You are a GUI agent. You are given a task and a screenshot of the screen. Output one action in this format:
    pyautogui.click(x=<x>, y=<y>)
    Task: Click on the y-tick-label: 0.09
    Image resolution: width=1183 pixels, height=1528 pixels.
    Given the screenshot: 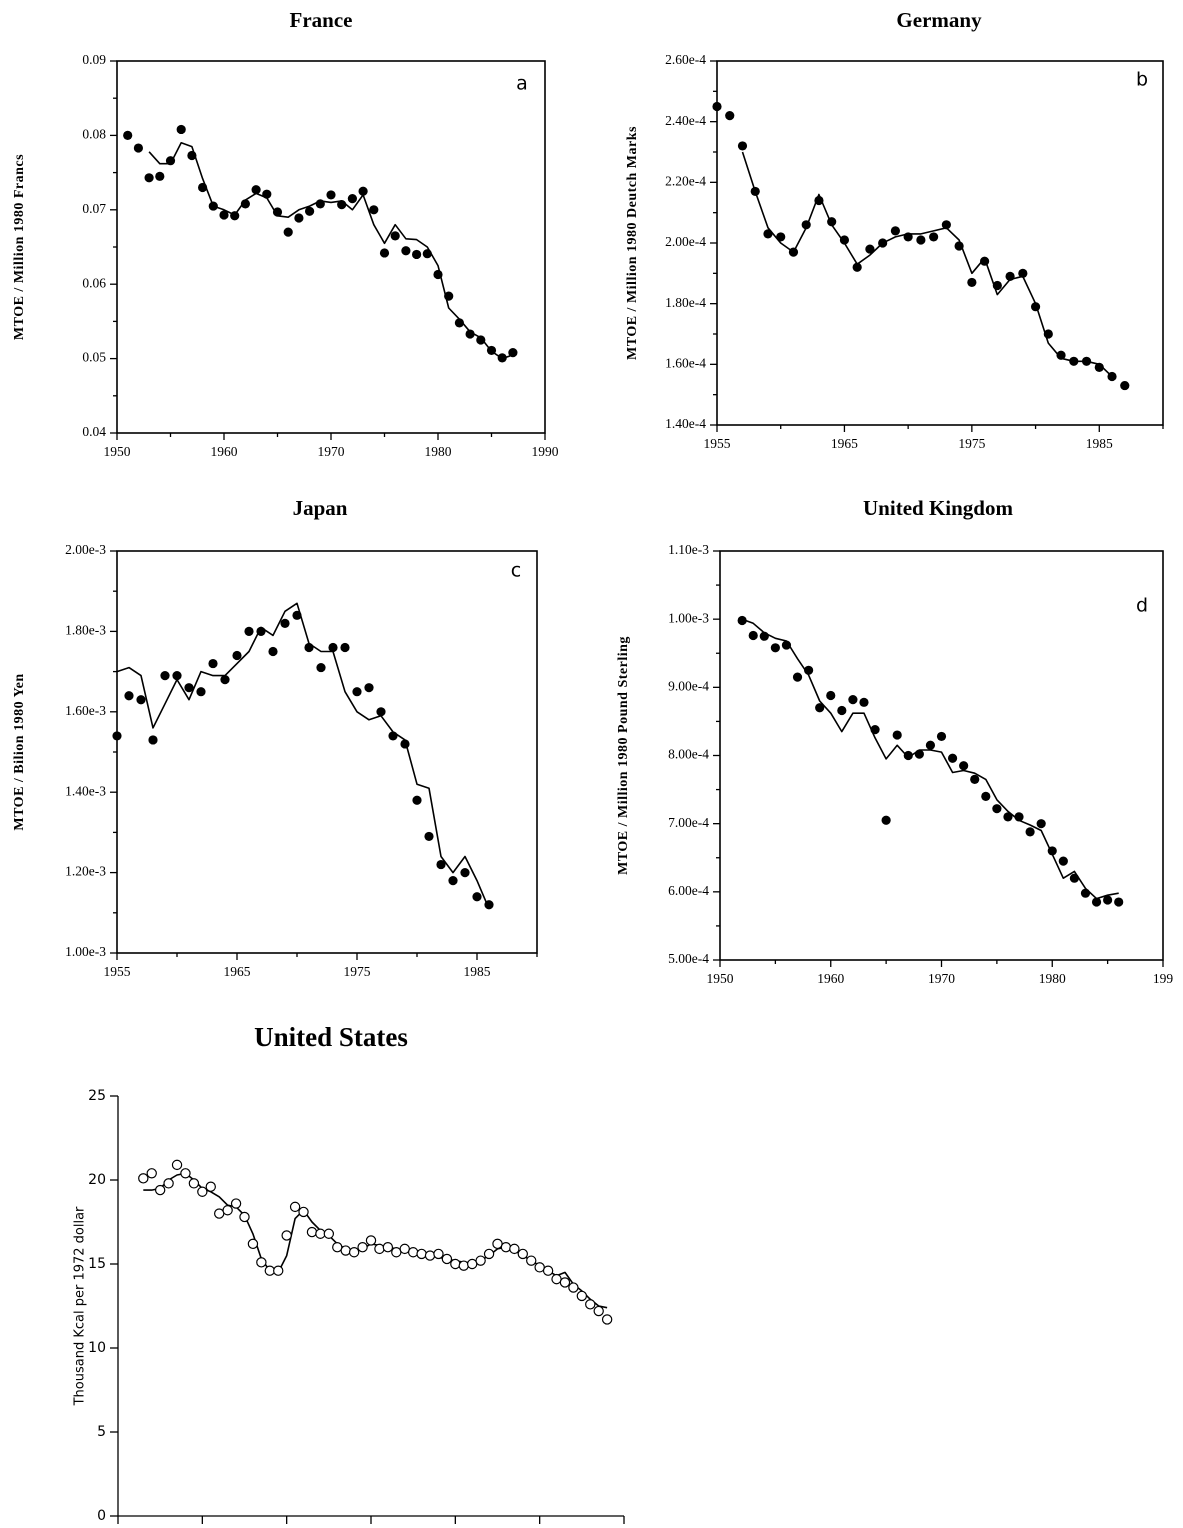 What is the action you would take?
    pyautogui.click(x=94, y=59)
    